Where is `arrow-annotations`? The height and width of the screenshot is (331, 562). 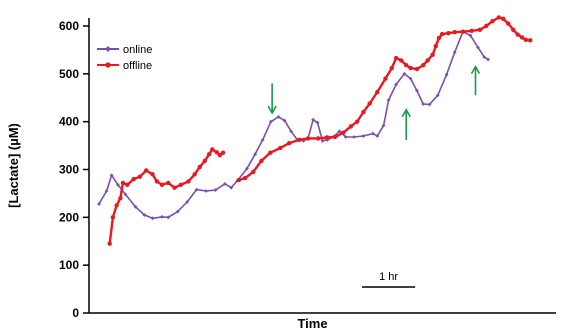 arrow-annotations is located at coordinates (374, 102).